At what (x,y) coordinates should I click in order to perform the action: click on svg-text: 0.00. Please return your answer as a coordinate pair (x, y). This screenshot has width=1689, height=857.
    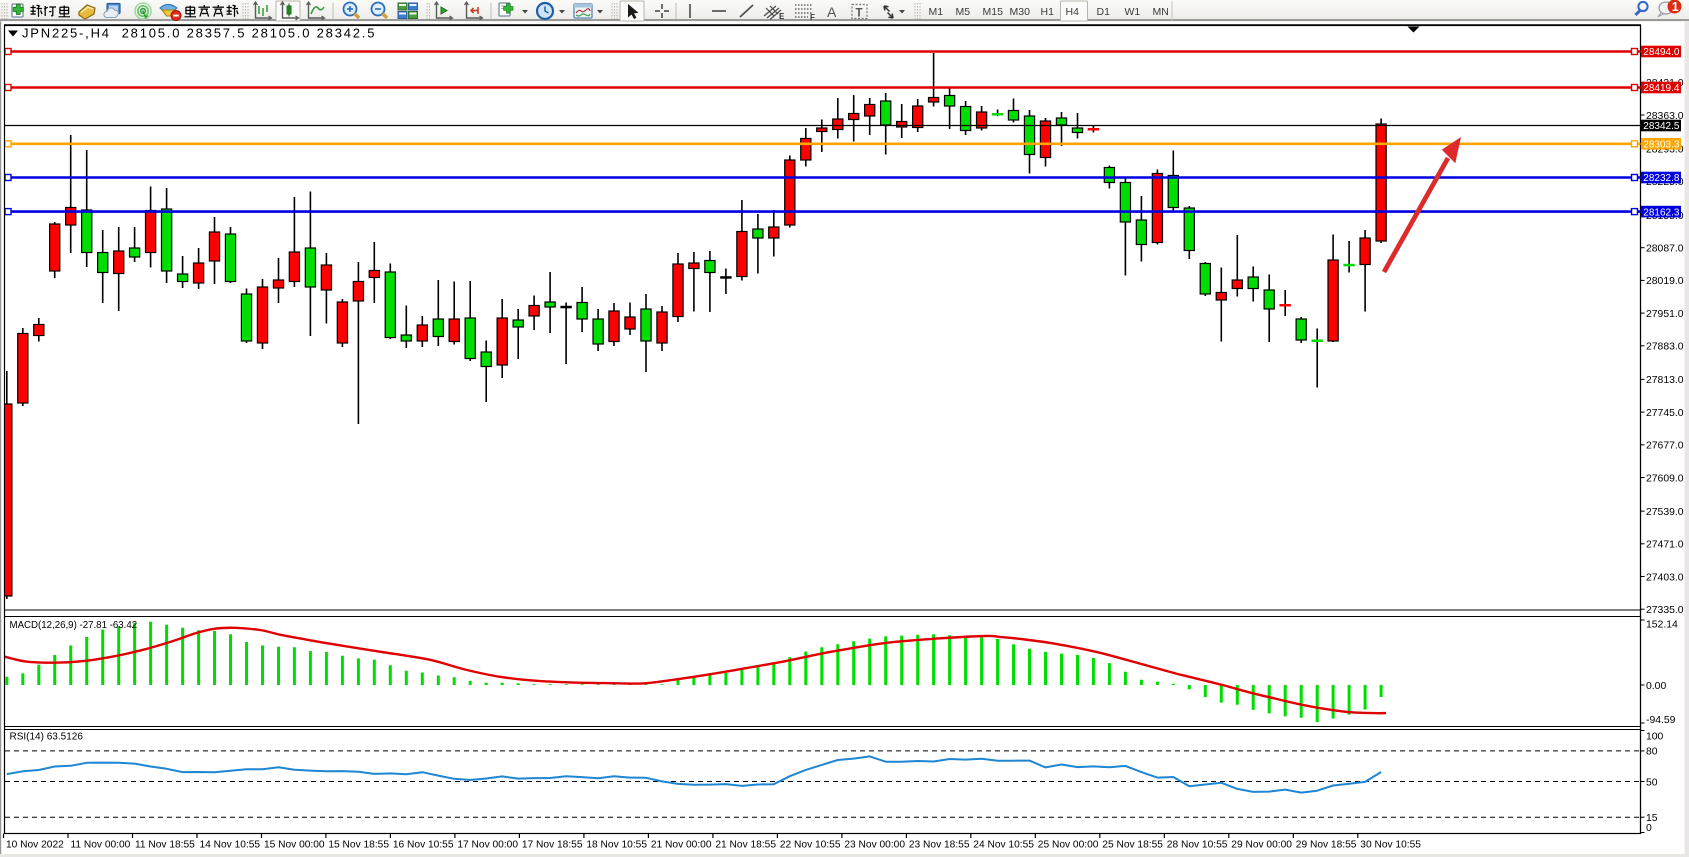
    Looking at the image, I should click on (1656, 686).